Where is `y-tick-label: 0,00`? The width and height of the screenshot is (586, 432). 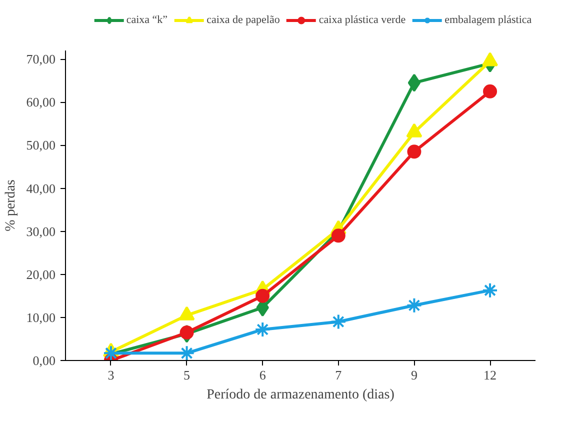
y-tick-label: 0,00 is located at coordinates (44, 360).